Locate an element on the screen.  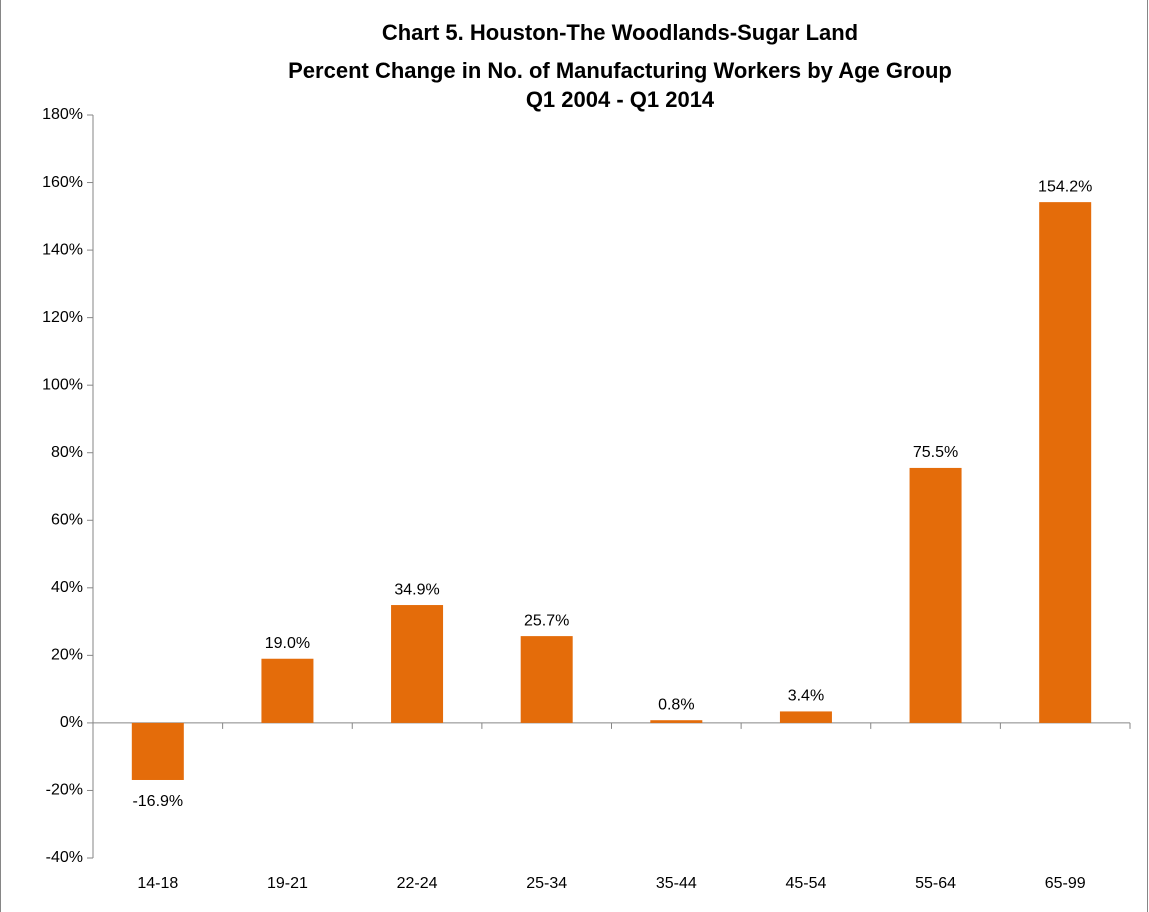
chart-title: Q1 2004 - Q1 2014 is located at coordinates (620, 99).